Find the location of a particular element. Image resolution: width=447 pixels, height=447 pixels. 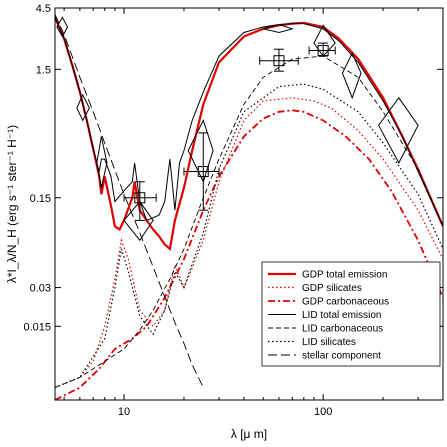

x-axis-label: λ [μ m] is located at coordinates (249, 434).